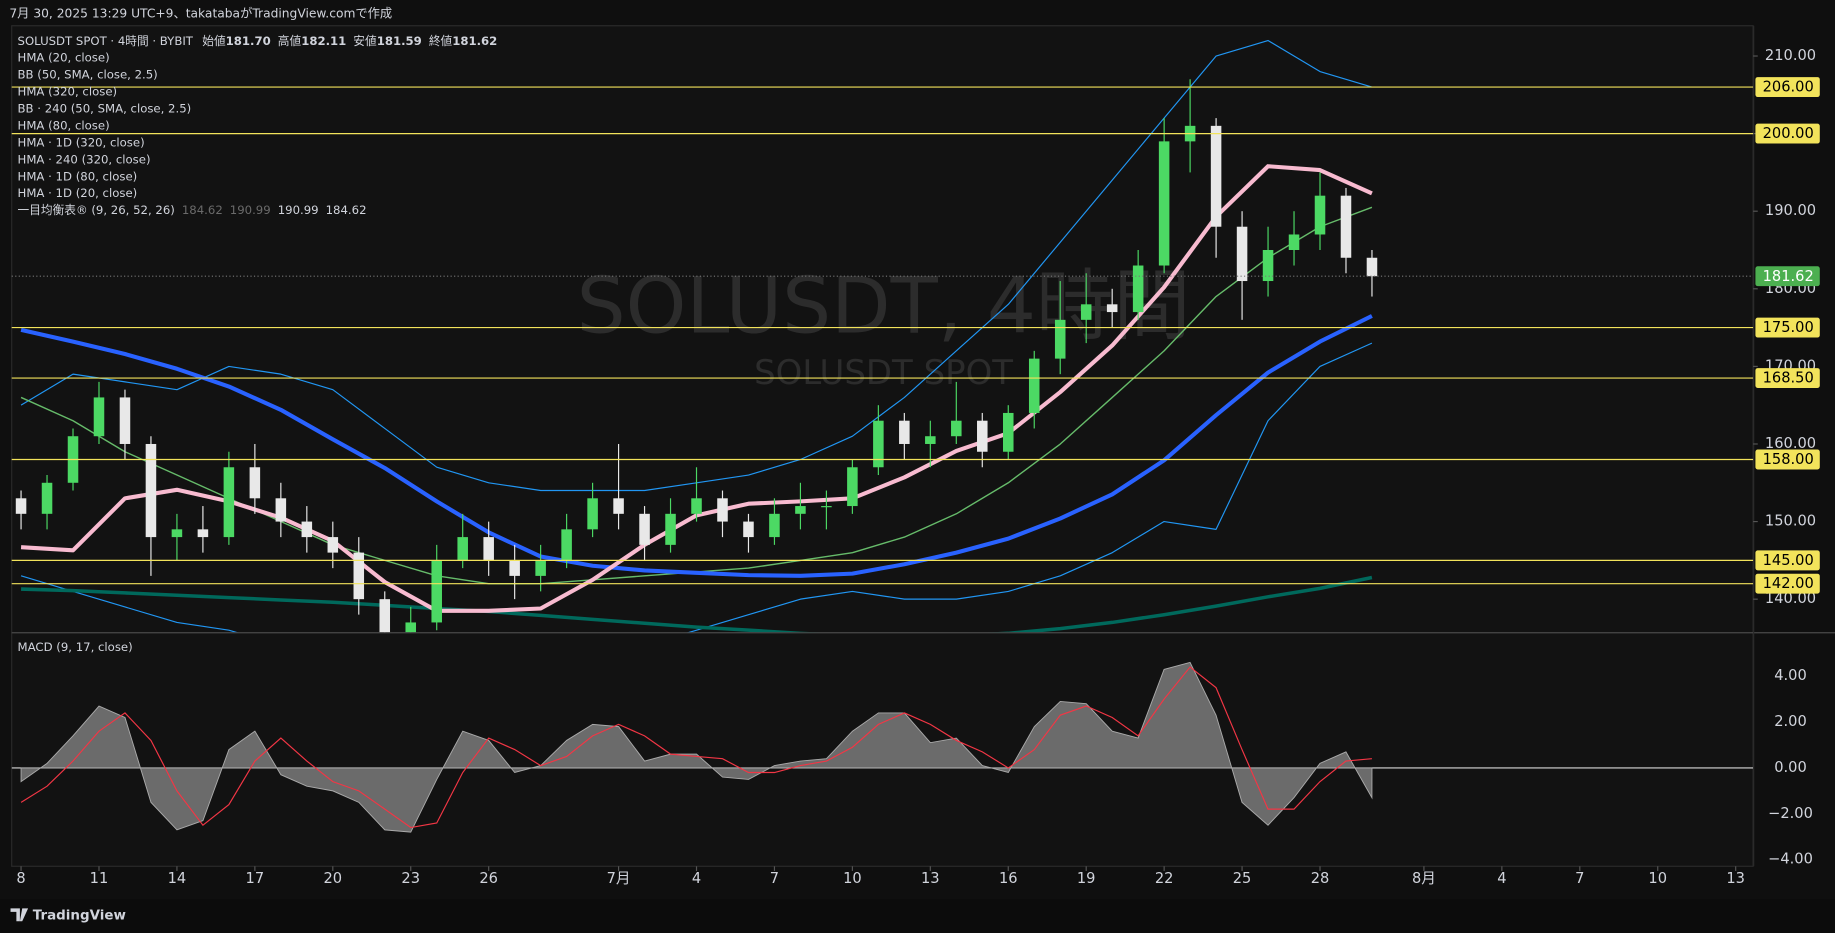 This screenshot has height=933, width=1835. I want to click on level-label: 206.00, so click(1788, 87).